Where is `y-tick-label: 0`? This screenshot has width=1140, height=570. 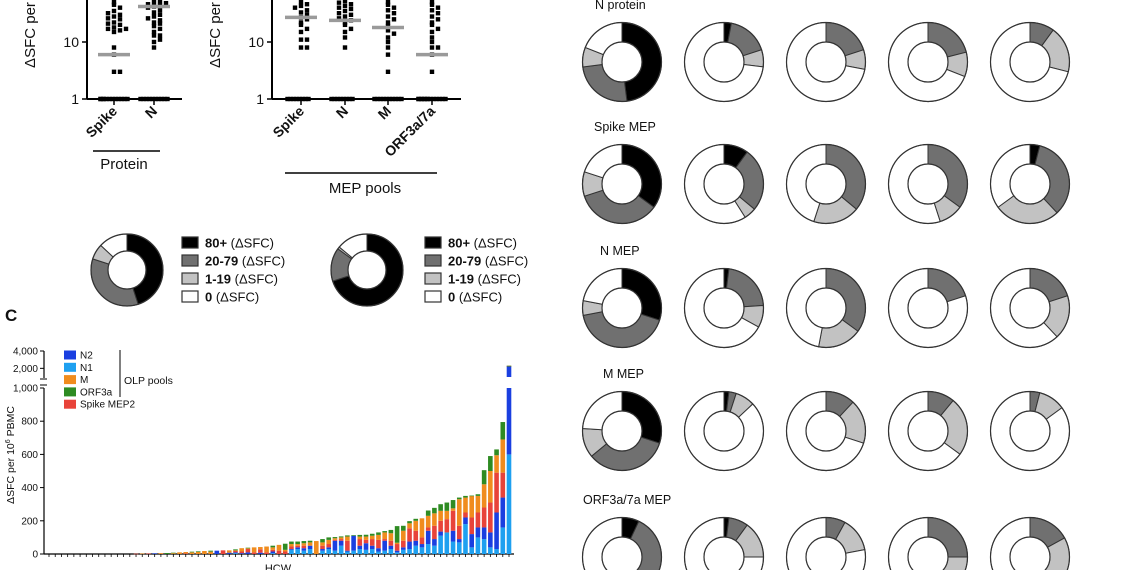 y-tick-label: 0 is located at coordinates (35, 555).